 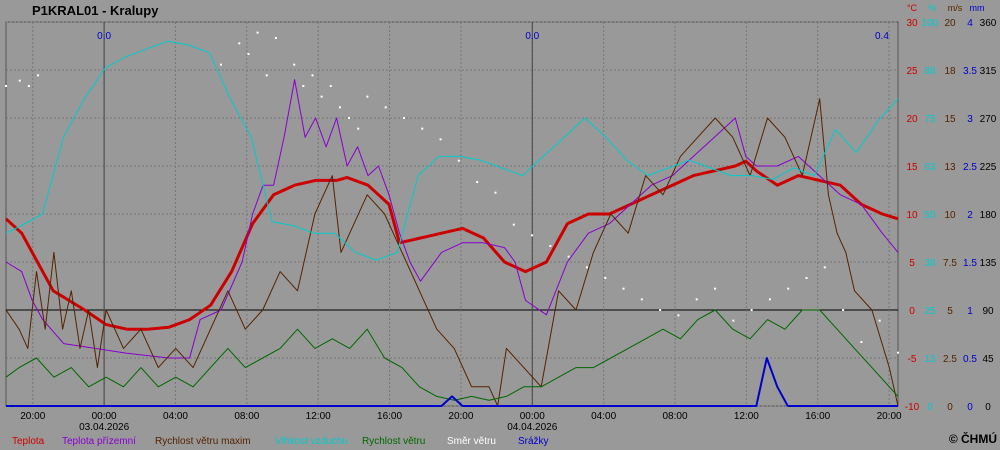 I want to click on axis-tick-label: 3, so click(x=970, y=119).